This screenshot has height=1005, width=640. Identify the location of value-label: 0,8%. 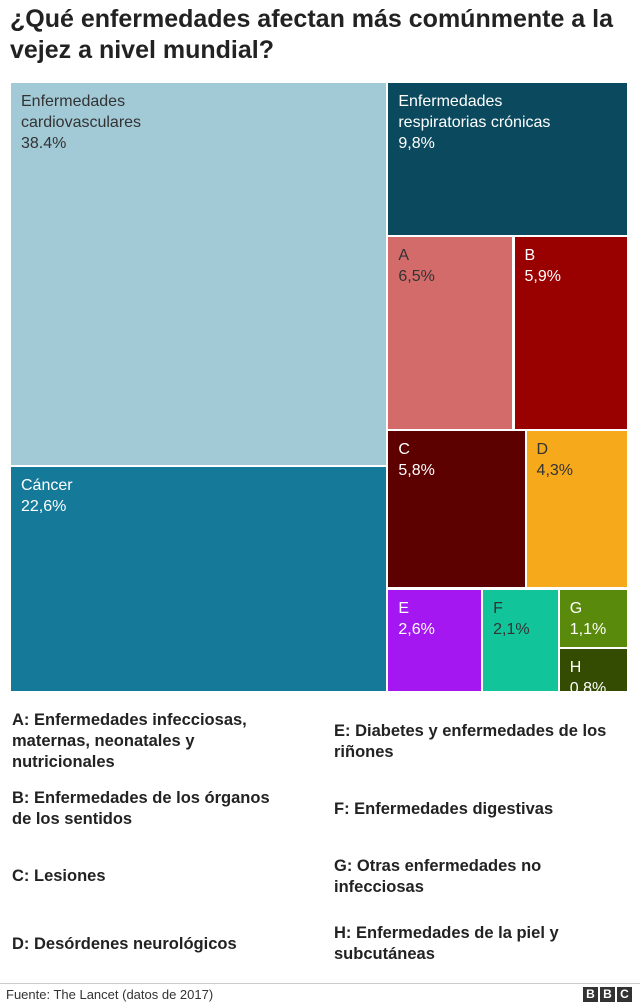
(588, 686).